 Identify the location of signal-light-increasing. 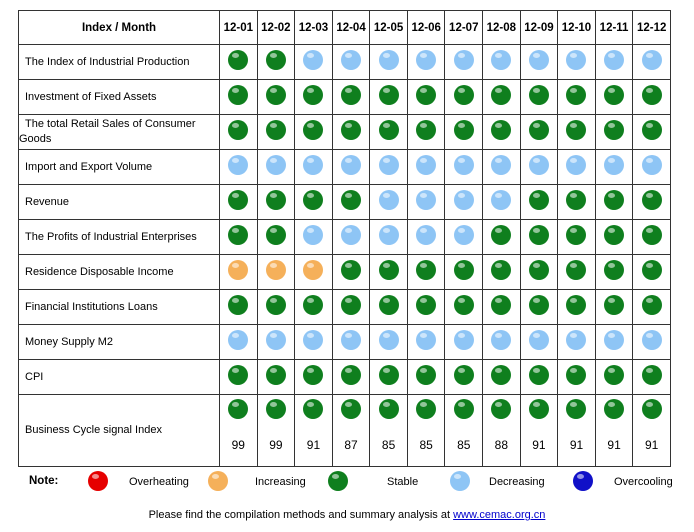
(238, 269).